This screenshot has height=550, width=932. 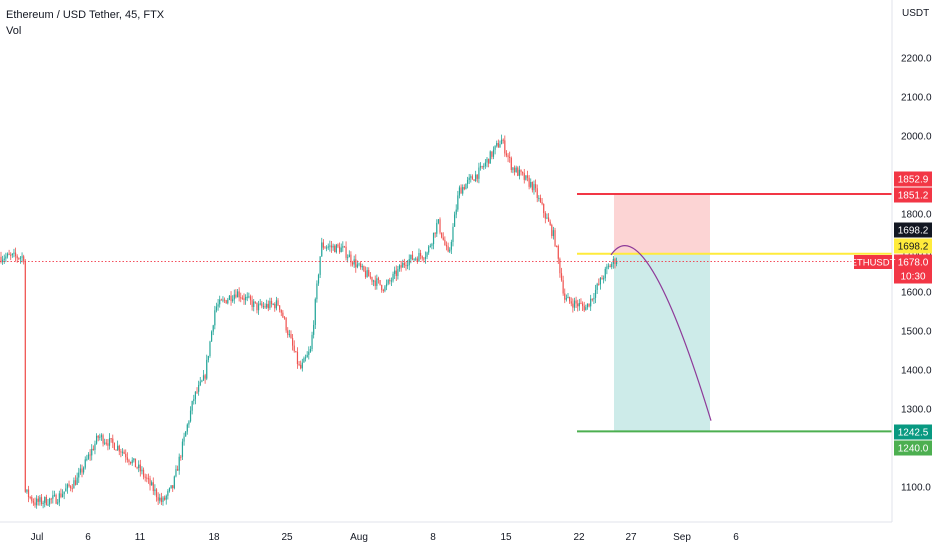 What do you see at coordinates (631, 537) in the screenshot?
I see `x-tick-label: 27` at bounding box center [631, 537].